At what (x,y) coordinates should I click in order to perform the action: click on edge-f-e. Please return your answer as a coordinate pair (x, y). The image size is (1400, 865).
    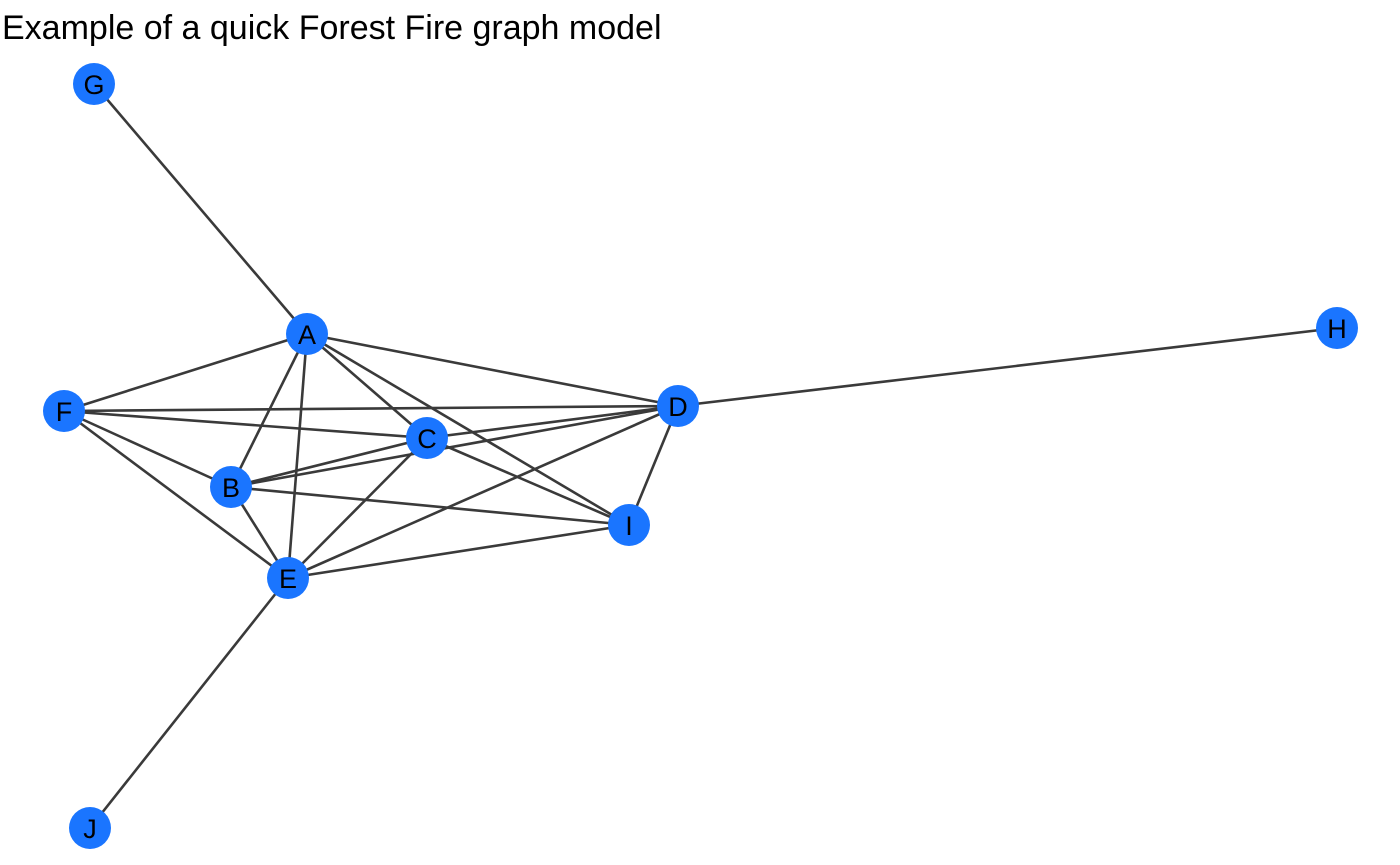
    Looking at the image, I should click on (176, 494).